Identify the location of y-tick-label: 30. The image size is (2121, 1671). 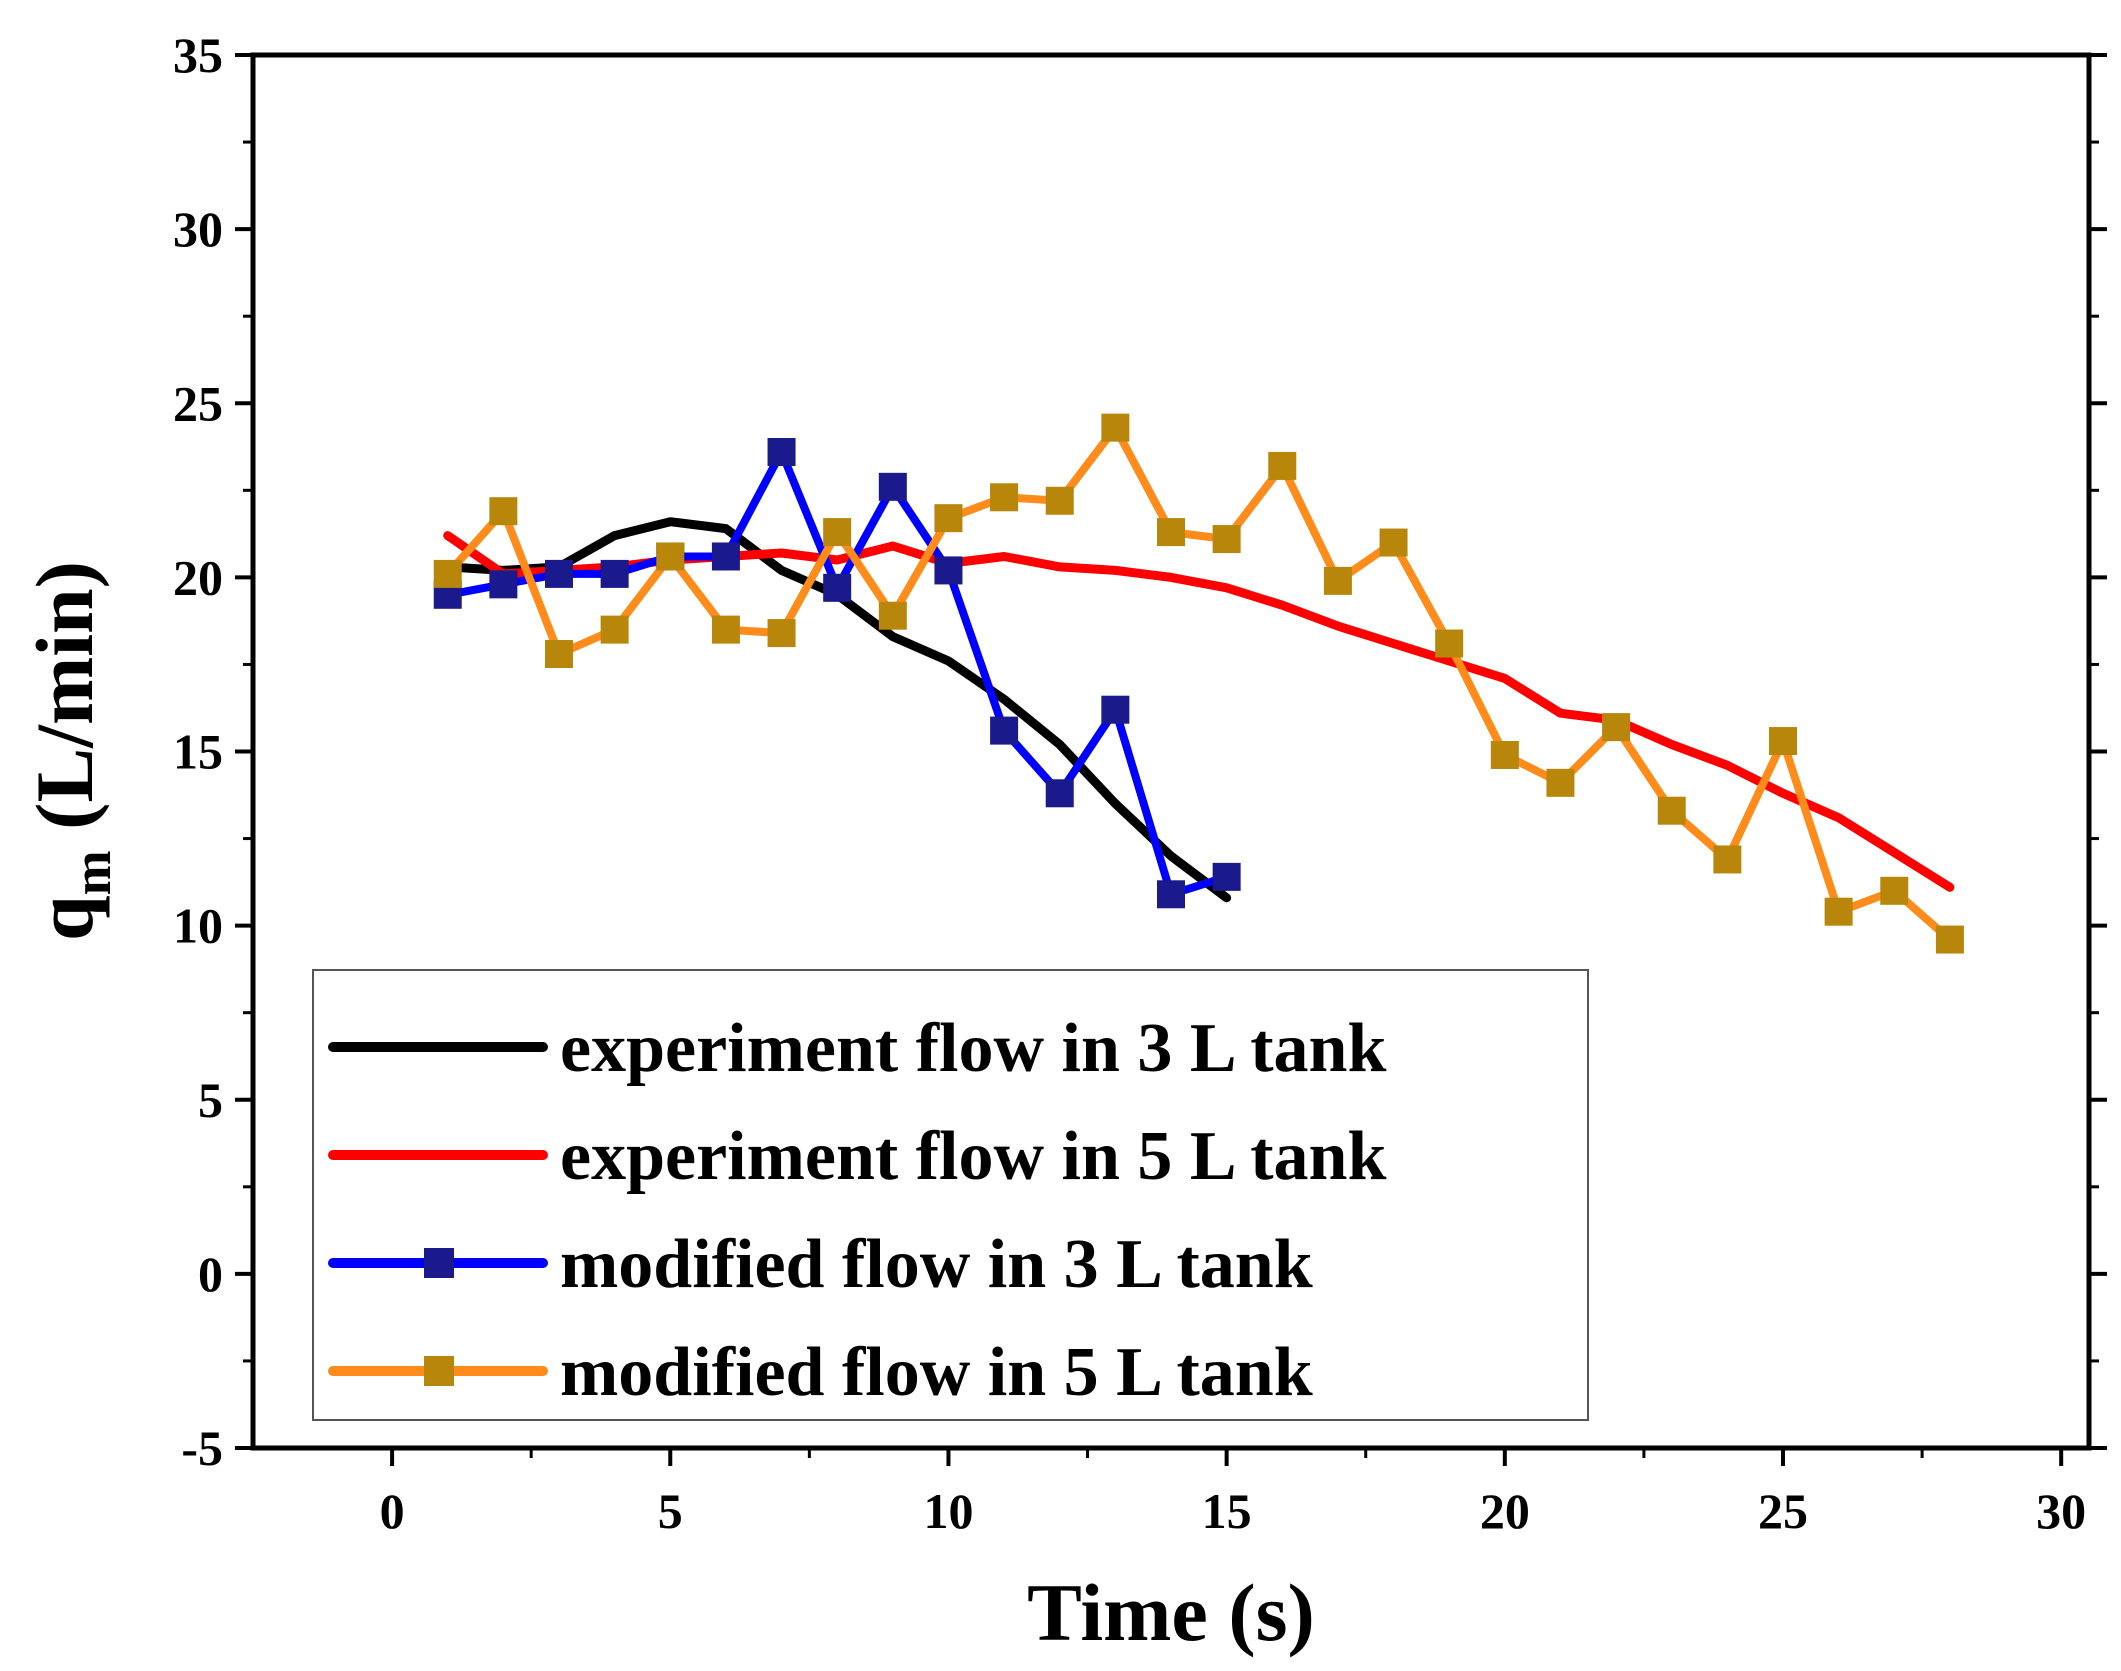
(198, 229).